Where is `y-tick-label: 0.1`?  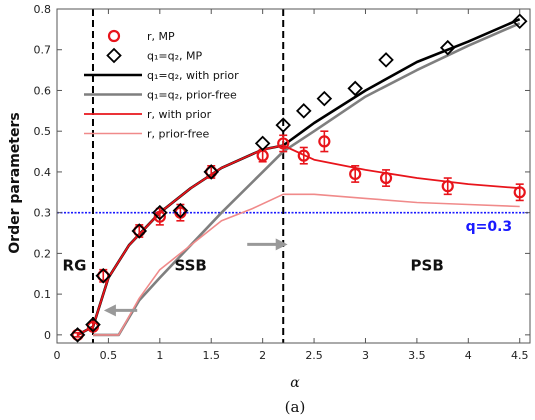
y-tick-label: 0.1 is located at coordinates (43, 294).